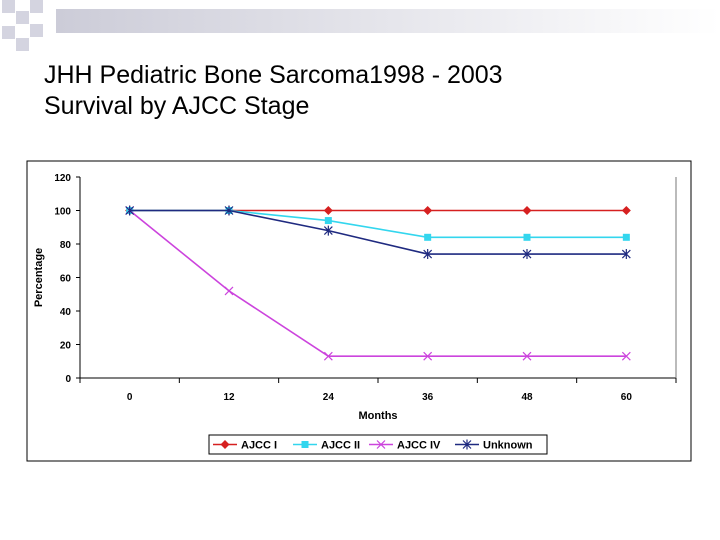  Describe the element at coordinates (177, 106) in the screenshot. I see `slide-title-line-2: Survival by AJCC Stage` at that location.